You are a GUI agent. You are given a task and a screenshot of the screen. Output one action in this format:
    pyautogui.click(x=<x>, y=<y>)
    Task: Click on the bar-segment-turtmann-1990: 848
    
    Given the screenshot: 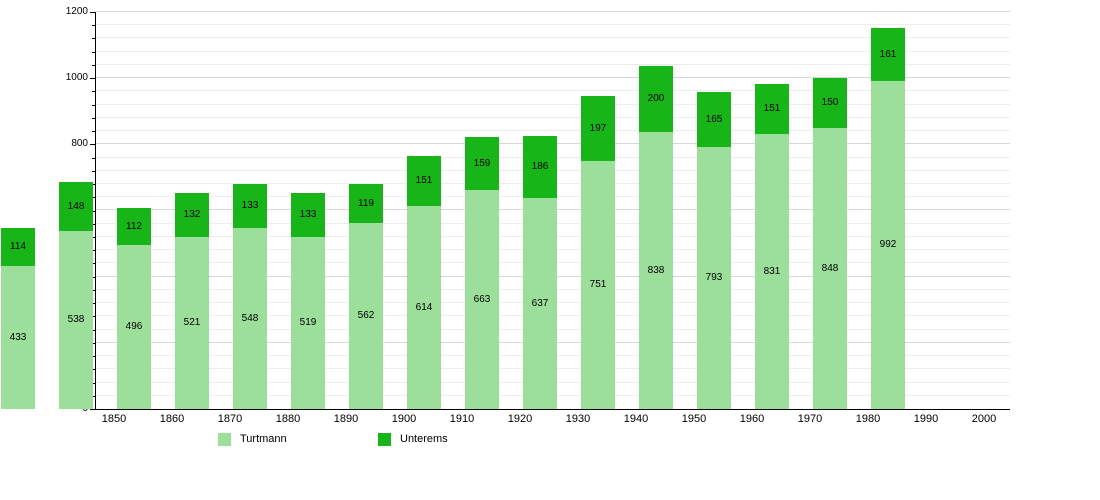 What is the action you would take?
    pyautogui.click(x=830, y=268)
    